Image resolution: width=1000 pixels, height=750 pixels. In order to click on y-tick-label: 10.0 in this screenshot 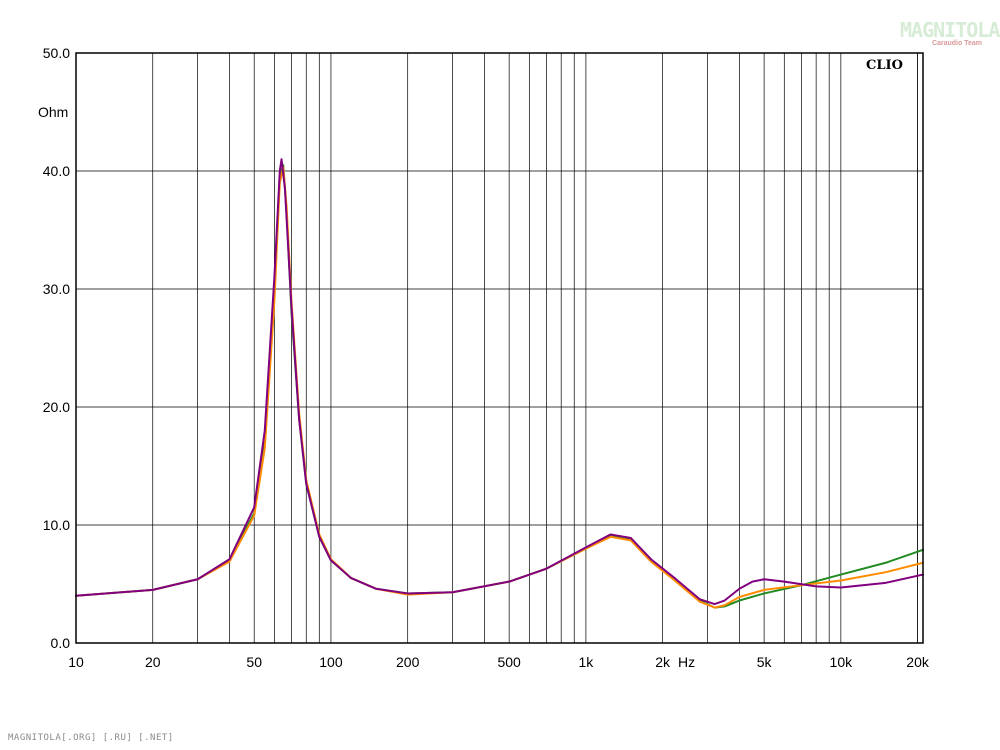, I will do `click(56, 525)`.